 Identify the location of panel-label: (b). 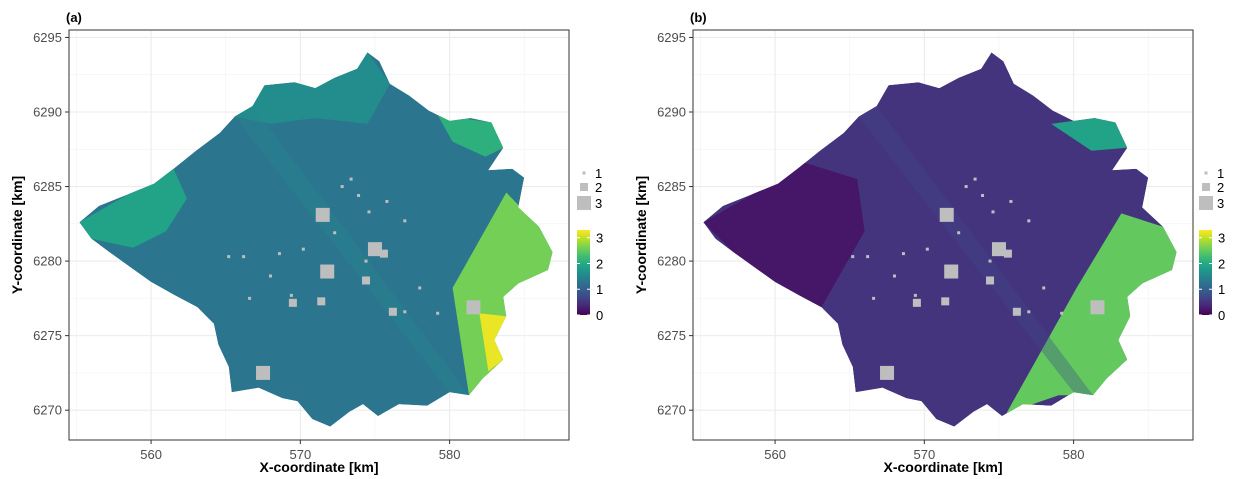
(698, 17).